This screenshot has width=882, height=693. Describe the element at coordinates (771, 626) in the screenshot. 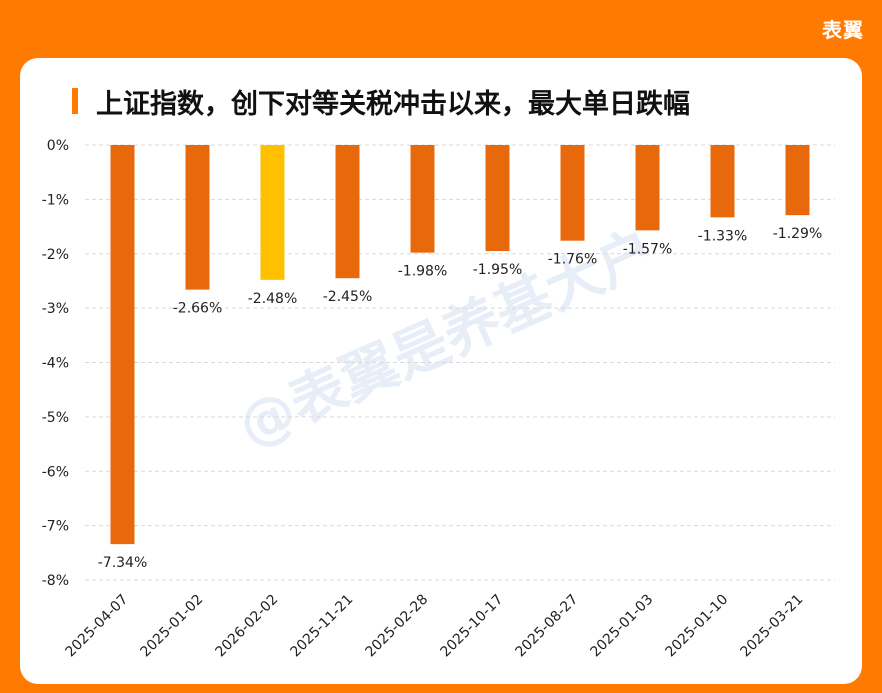

I see `x-tick-label: 2025-03-21` at that location.